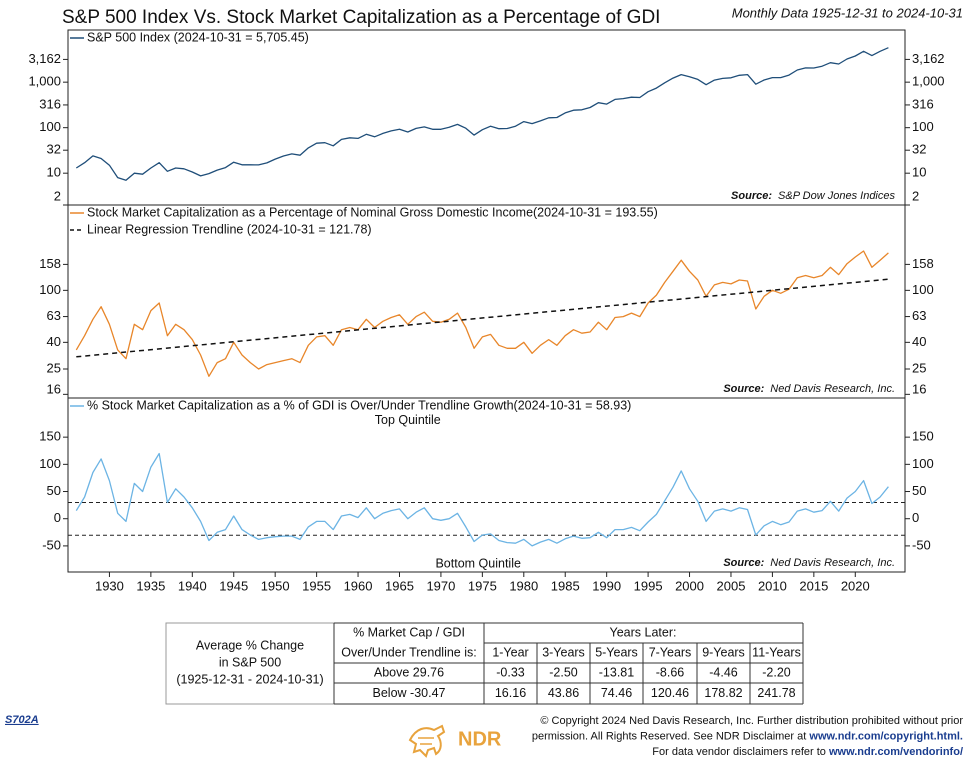 The image size is (971, 766). I want to click on x-tick-label: 2020, so click(855, 585).